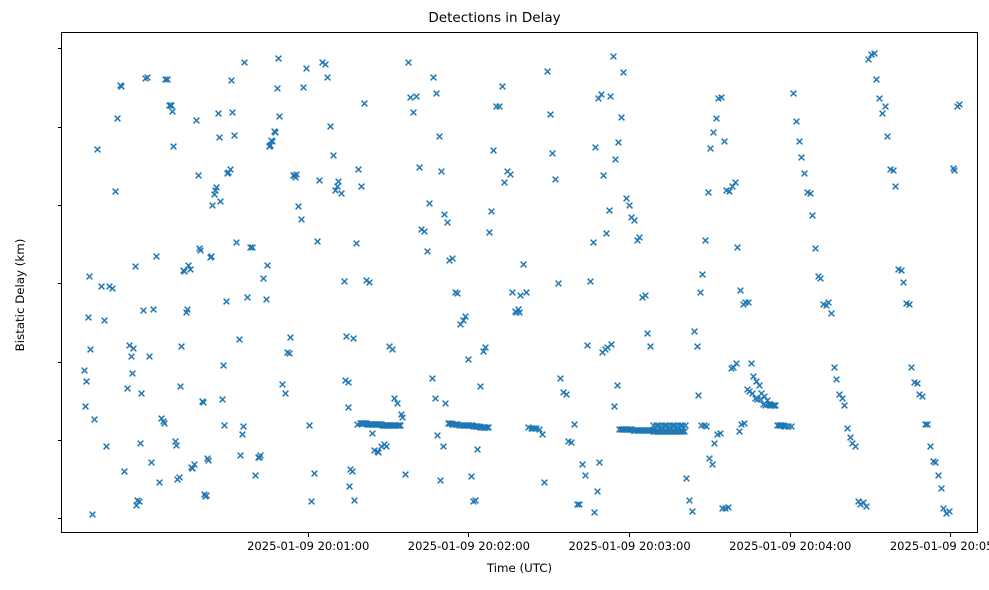 The image size is (989, 590). I want to click on chart-title: Detections in Delay, so click(494, 18).